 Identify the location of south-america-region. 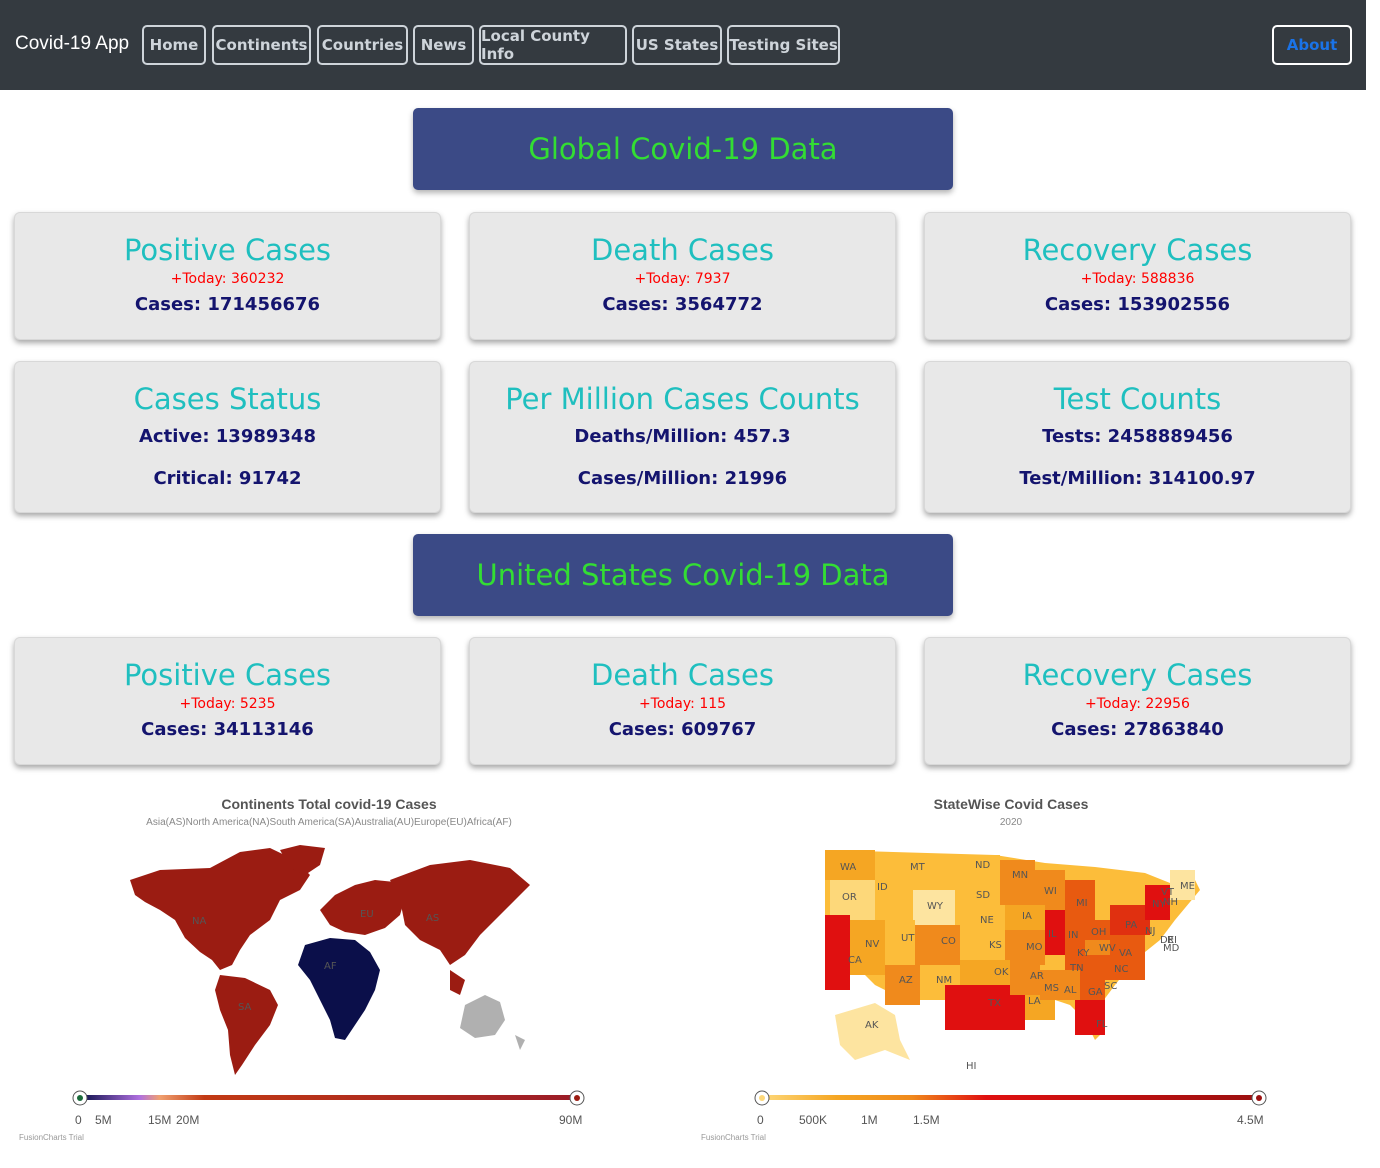
(246, 1025).